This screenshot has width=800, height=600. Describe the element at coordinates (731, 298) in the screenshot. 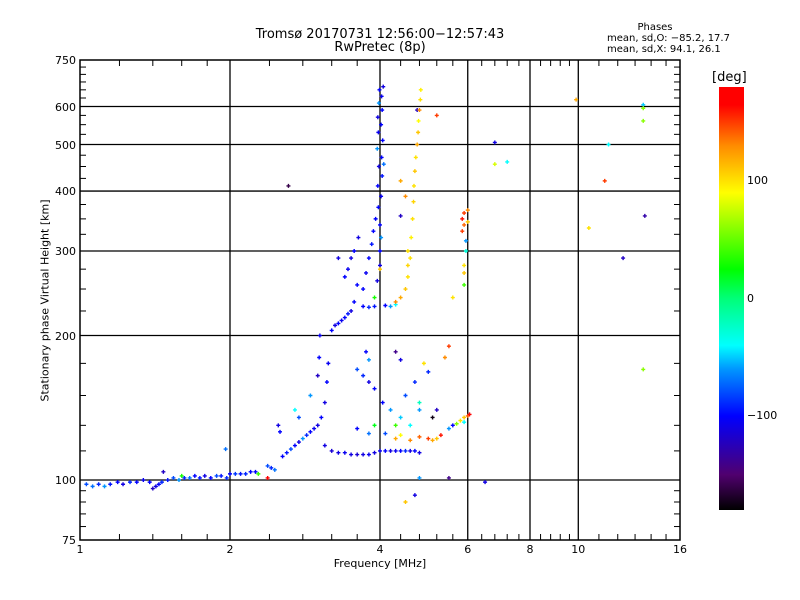

I see `phase-colorbar` at that location.